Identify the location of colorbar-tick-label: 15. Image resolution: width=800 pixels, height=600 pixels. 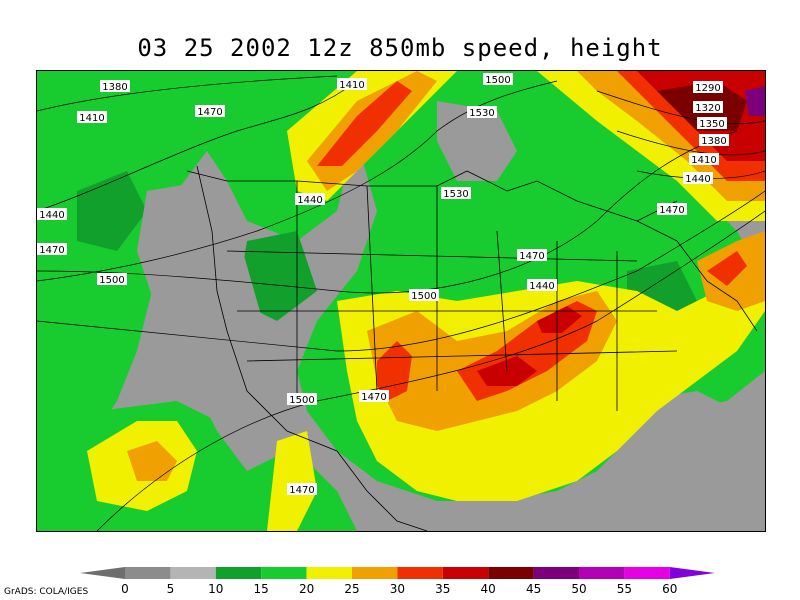
(261, 588).